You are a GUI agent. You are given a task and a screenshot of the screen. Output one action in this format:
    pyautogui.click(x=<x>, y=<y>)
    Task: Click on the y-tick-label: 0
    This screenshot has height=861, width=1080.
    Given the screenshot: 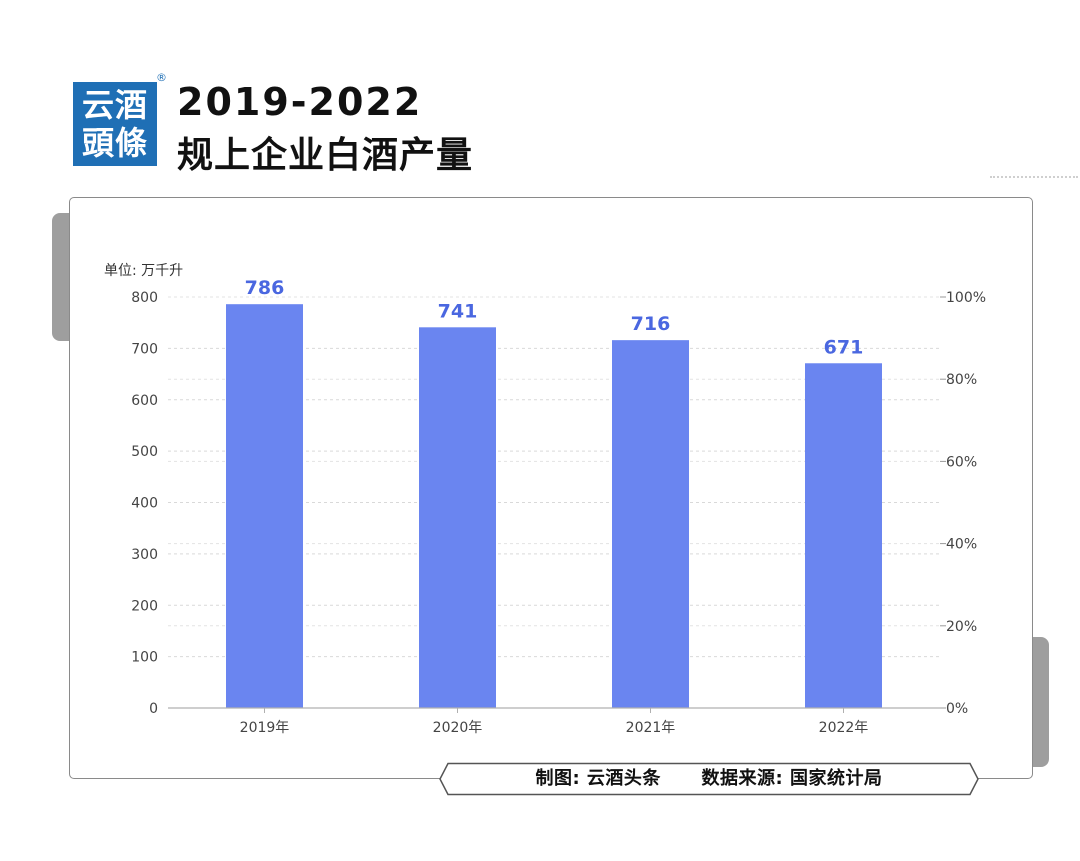 What is the action you would take?
    pyautogui.click(x=153, y=709)
    